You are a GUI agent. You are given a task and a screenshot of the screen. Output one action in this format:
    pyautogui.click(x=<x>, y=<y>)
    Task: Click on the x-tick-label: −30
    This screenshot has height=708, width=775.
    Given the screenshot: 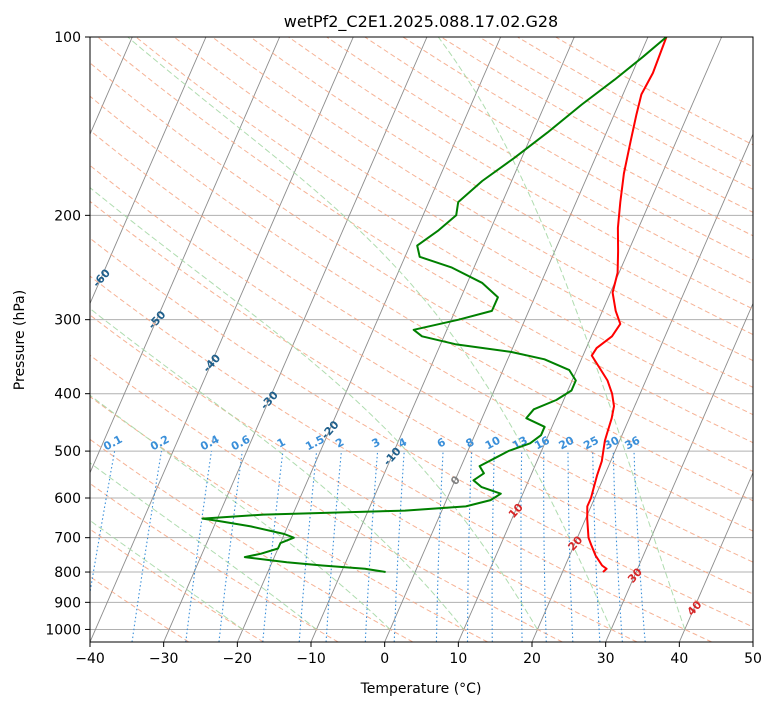 What is the action you would take?
    pyautogui.click(x=164, y=659)
    